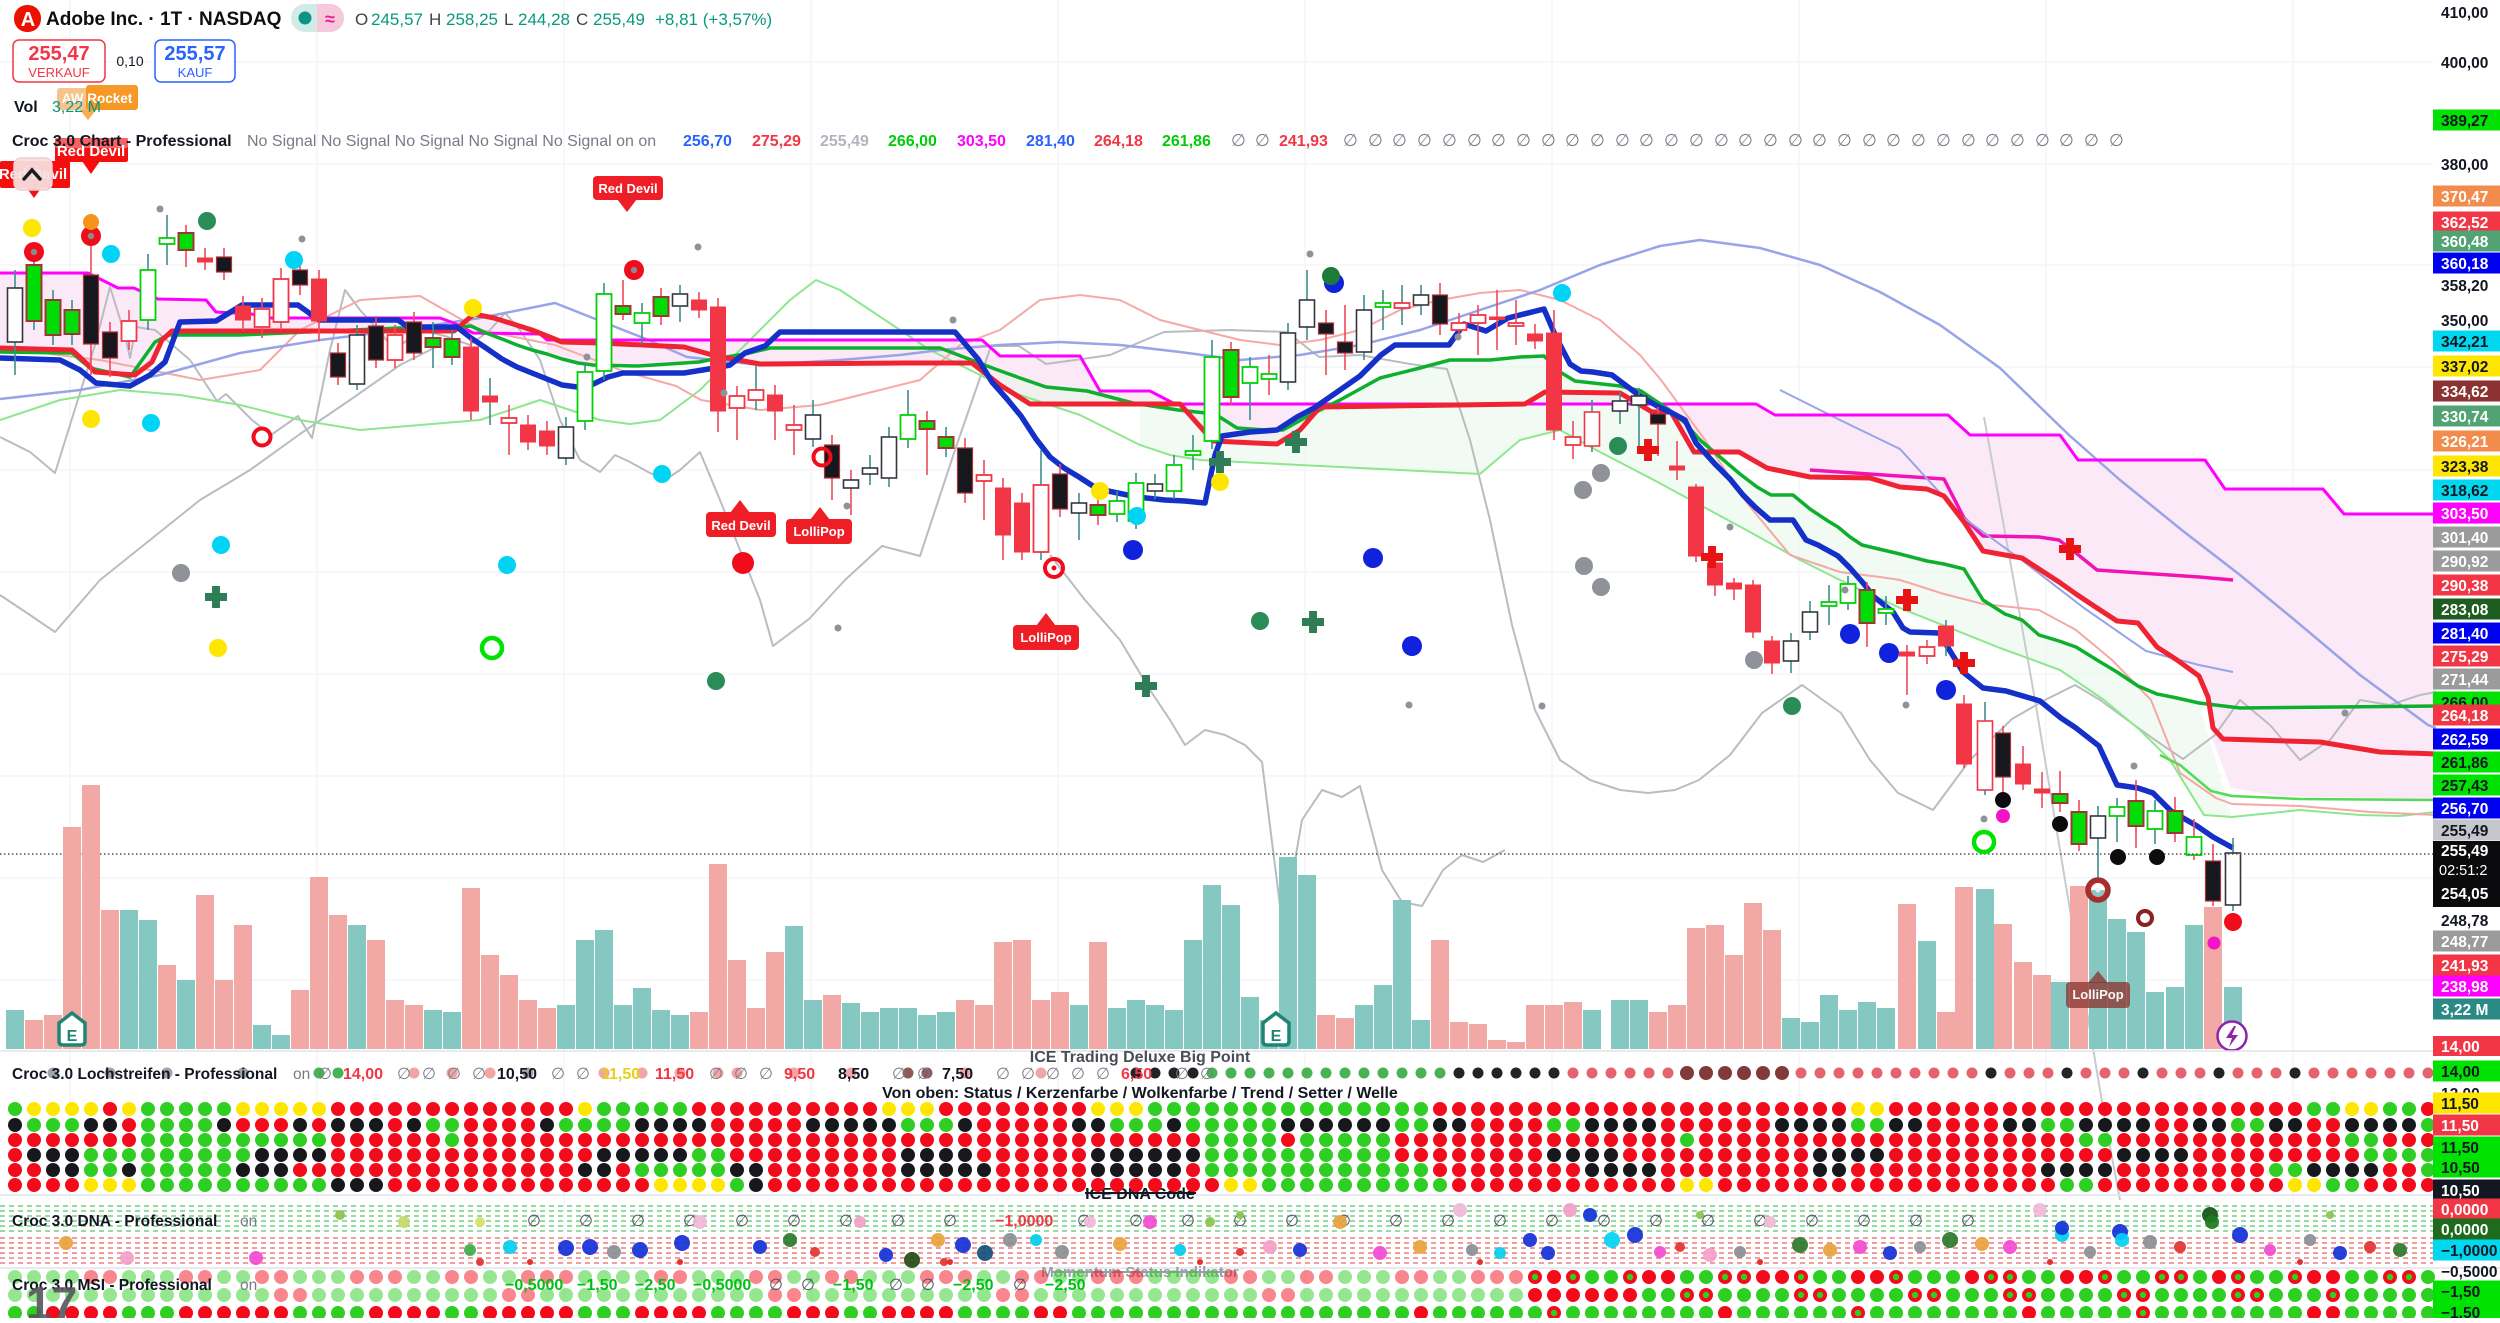 Image resolution: width=2500 pixels, height=1323 pixels. I want to click on svg-text: 17, so click(51, 1297).